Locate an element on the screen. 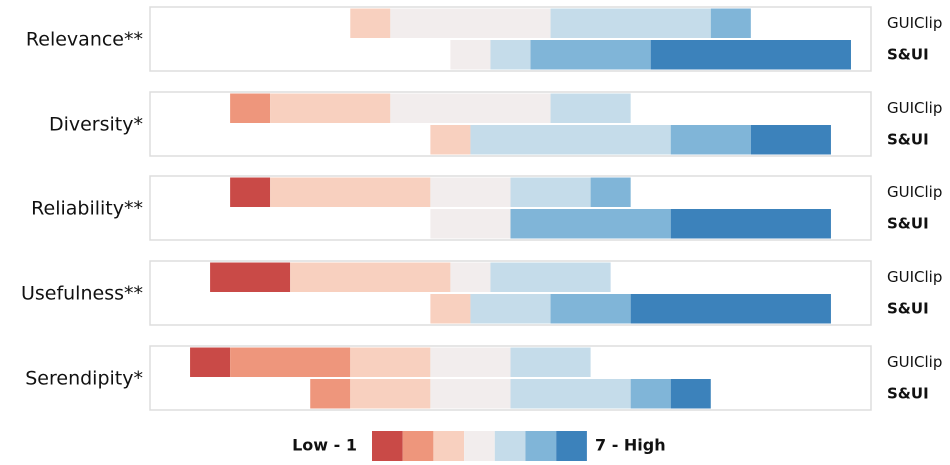 The height and width of the screenshot is (465, 950). category-label: Serendipity* is located at coordinates (84, 379).